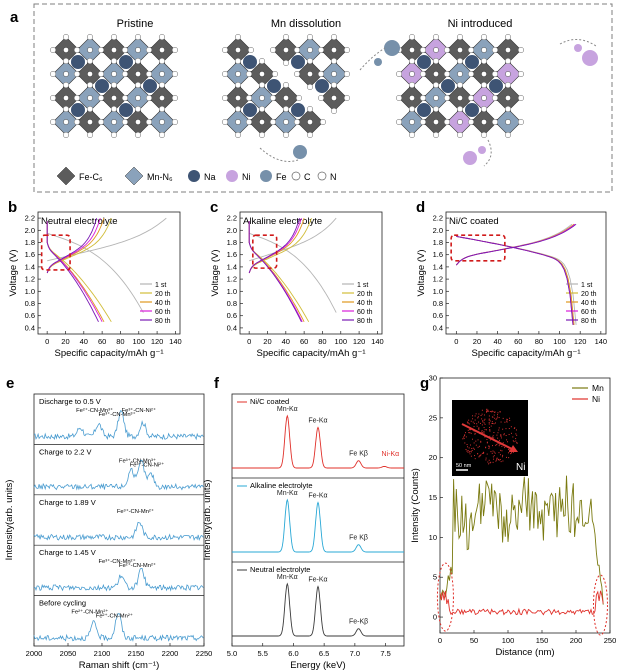 This screenshot has height=671, width=618. What do you see at coordinates (412, 74) in the screenshot?
I see `ni-octahedron-center` at bounding box center [412, 74].